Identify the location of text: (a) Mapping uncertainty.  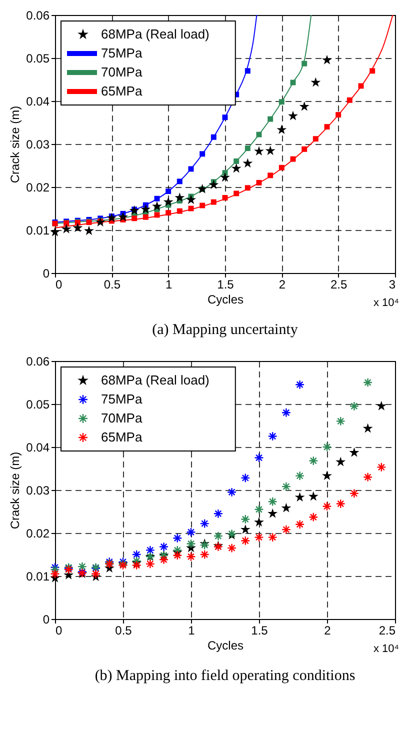
(225, 330).